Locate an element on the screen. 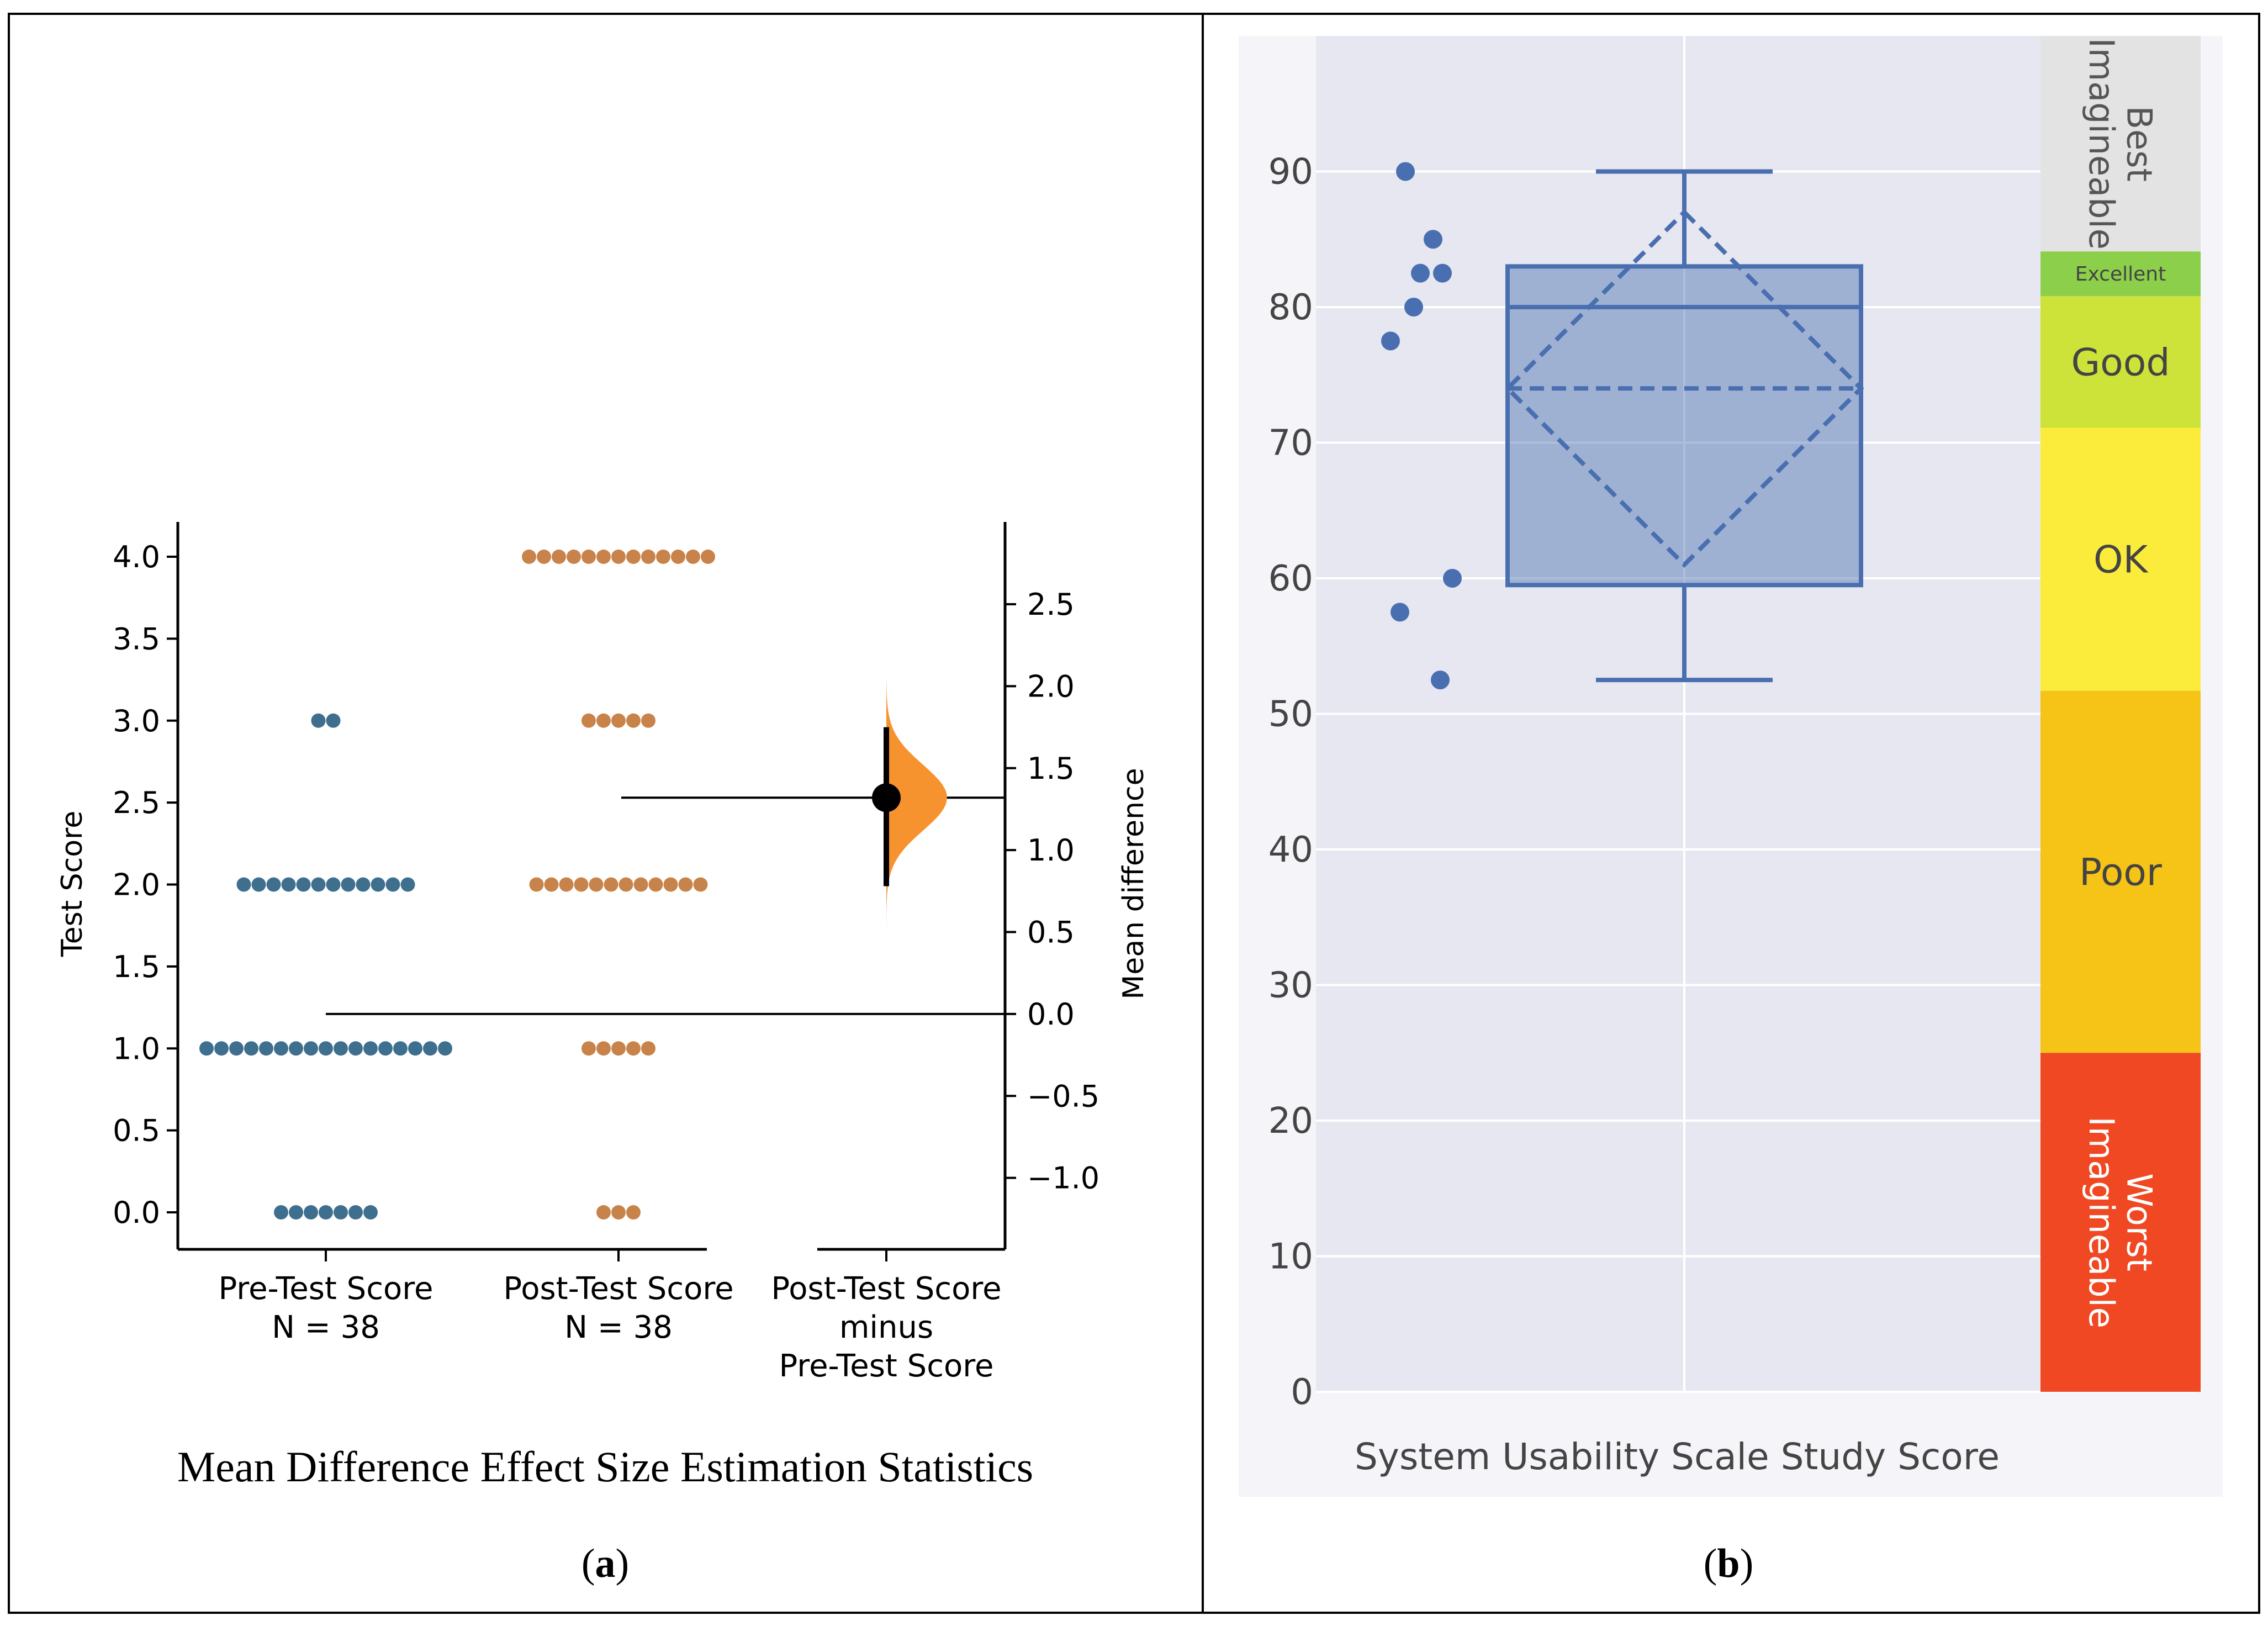 Image resolution: width=2268 pixels, height=1626 pixels. panel-a-swarm is located at coordinates (457, 885).